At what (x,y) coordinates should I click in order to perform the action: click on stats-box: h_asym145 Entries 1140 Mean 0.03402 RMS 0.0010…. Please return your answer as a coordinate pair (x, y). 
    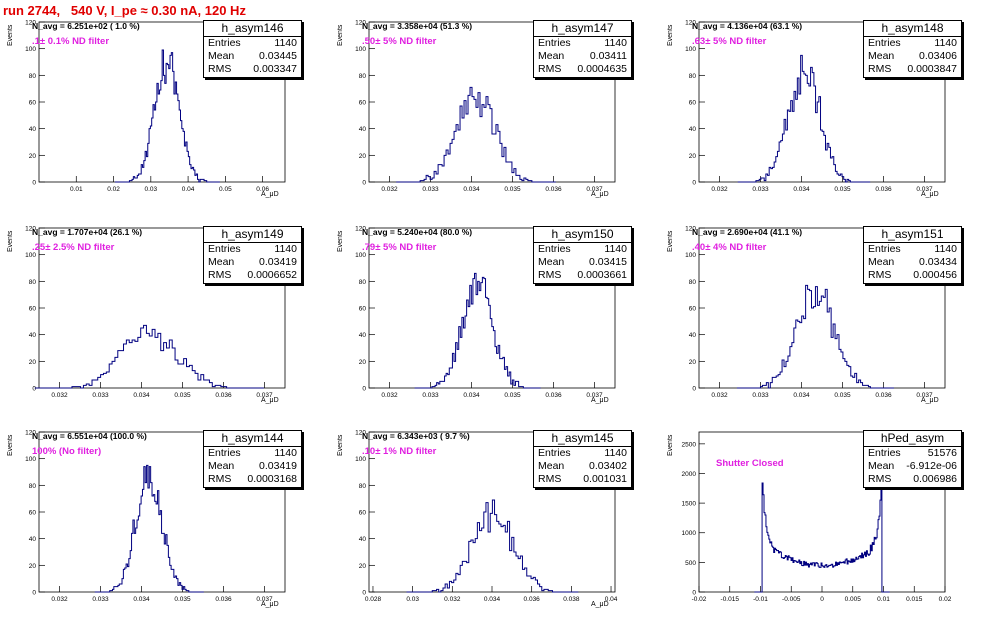
    Looking at the image, I should click on (582, 459).